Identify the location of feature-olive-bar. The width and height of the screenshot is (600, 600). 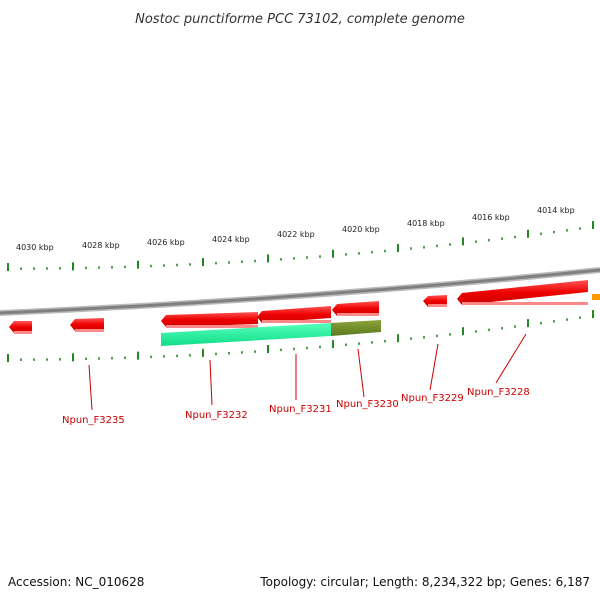
(356, 328).